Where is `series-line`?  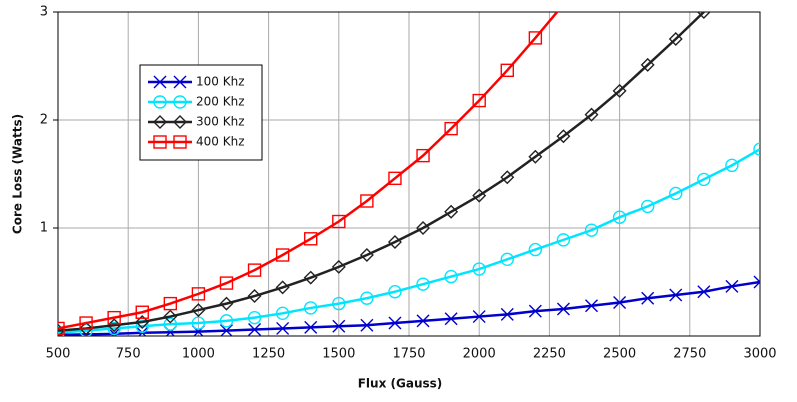 series-line is located at coordinates (409, 308).